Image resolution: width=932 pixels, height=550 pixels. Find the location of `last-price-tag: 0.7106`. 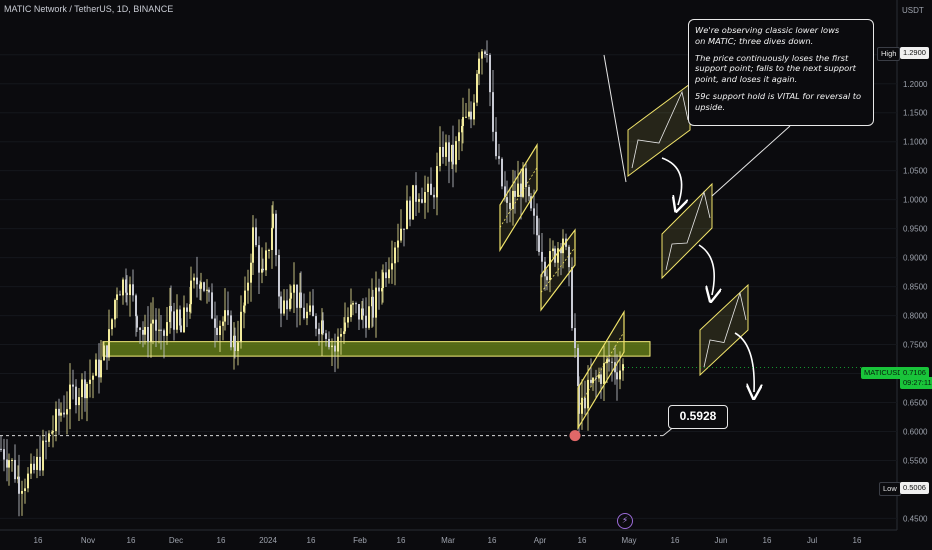

last-price-tag: 0.7106 is located at coordinates (914, 373).